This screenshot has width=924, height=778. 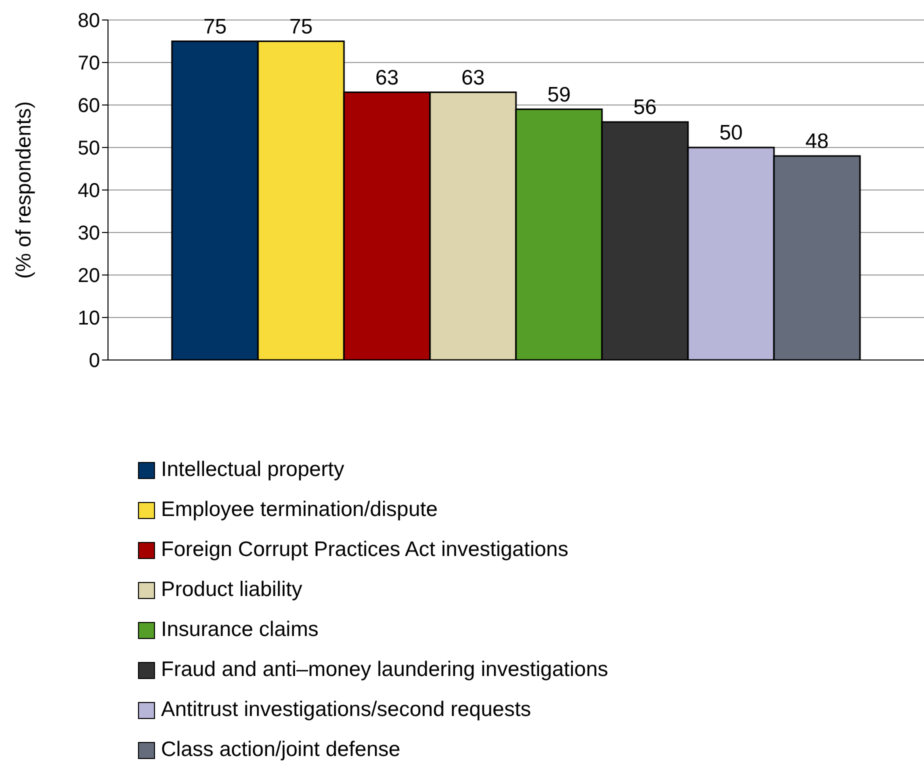 What do you see at coordinates (645, 107) in the screenshot?
I see `data-label: 56` at bounding box center [645, 107].